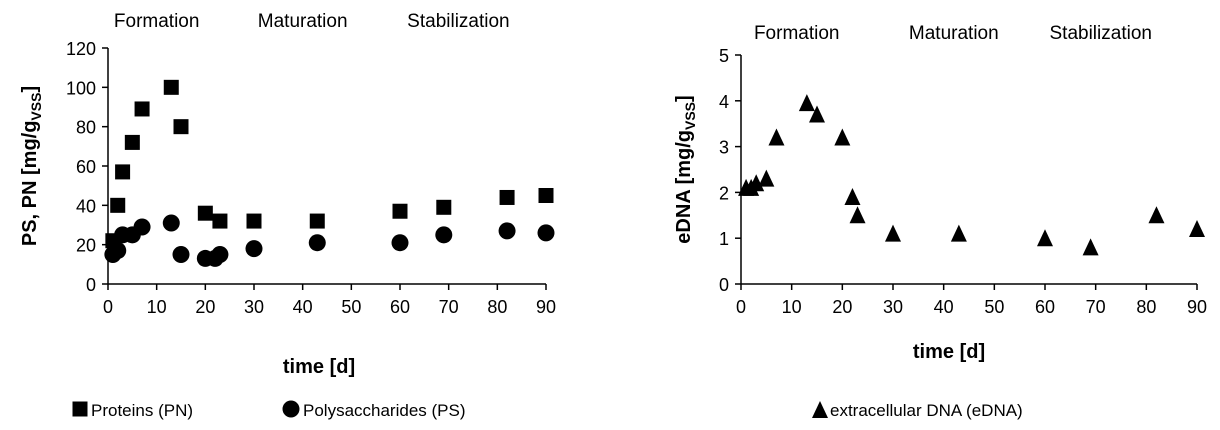 The height and width of the screenshot is (430, 1220). Describe the element at coordinates (80, 409) in the screenshot. I see `legend-marker-square` at that location.